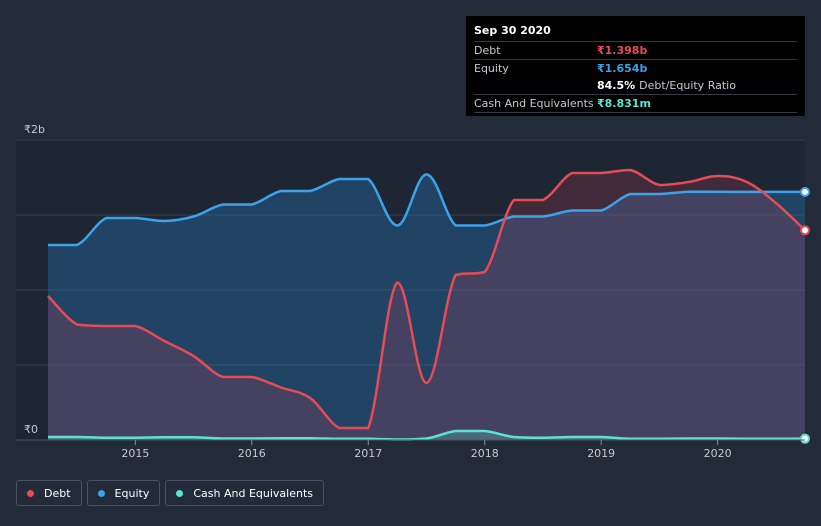 The image size is (821, 526). I want to click on tooltip-label: Equity, so click(491, 68).